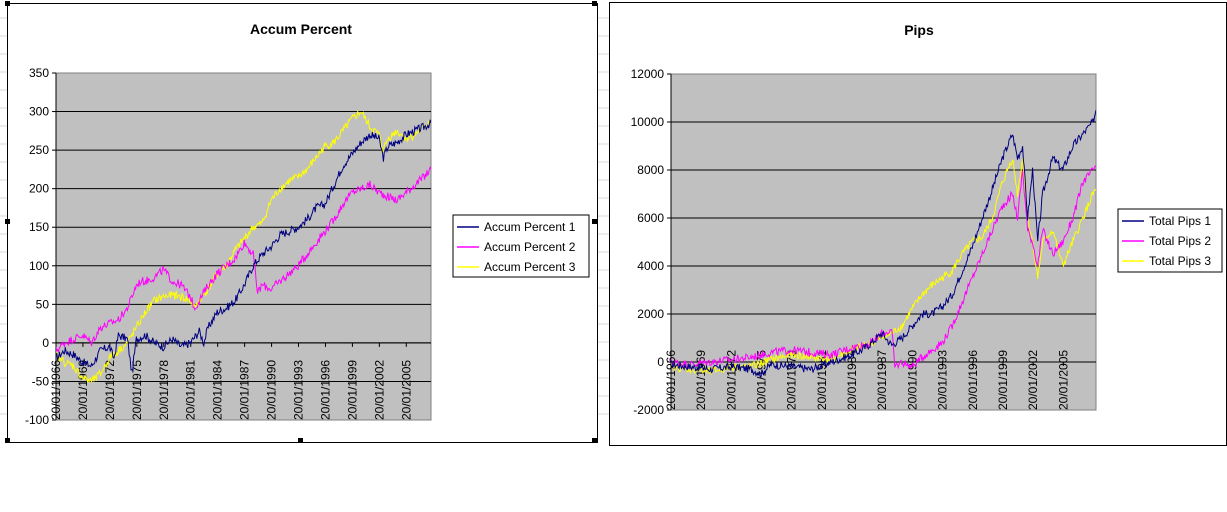  What do you see at coordinates (660, 362) in the screenshot?
I see `pips-y-tick-label: 0` at bounding box center [660, 362].